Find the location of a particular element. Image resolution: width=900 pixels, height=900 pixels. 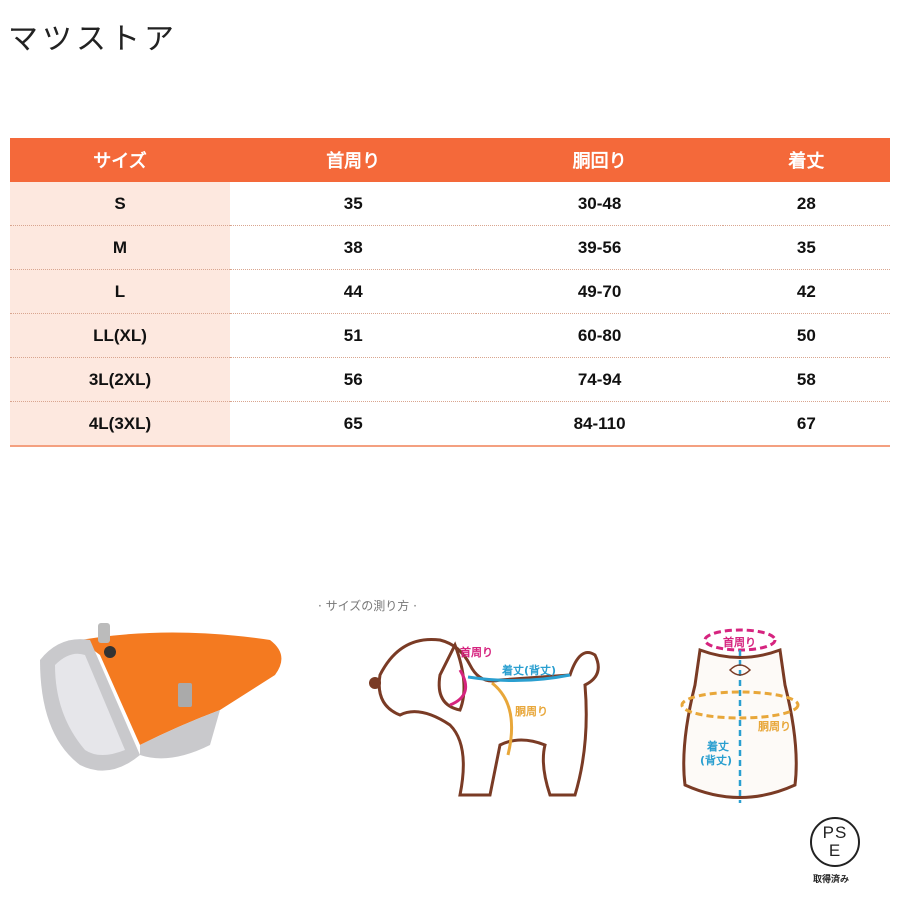

cell-size: LL(XL) is located at coordinates (120, 335).